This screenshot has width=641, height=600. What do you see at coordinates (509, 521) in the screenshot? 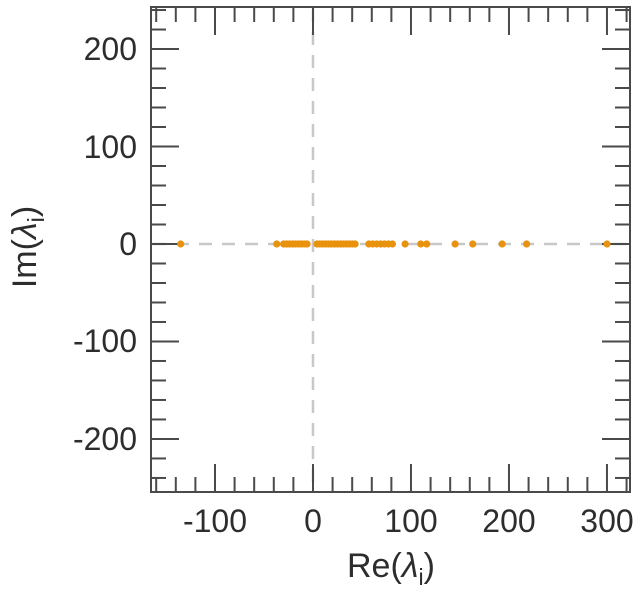
I see `x-tick-label: 200` at bounding box center [509, 521].